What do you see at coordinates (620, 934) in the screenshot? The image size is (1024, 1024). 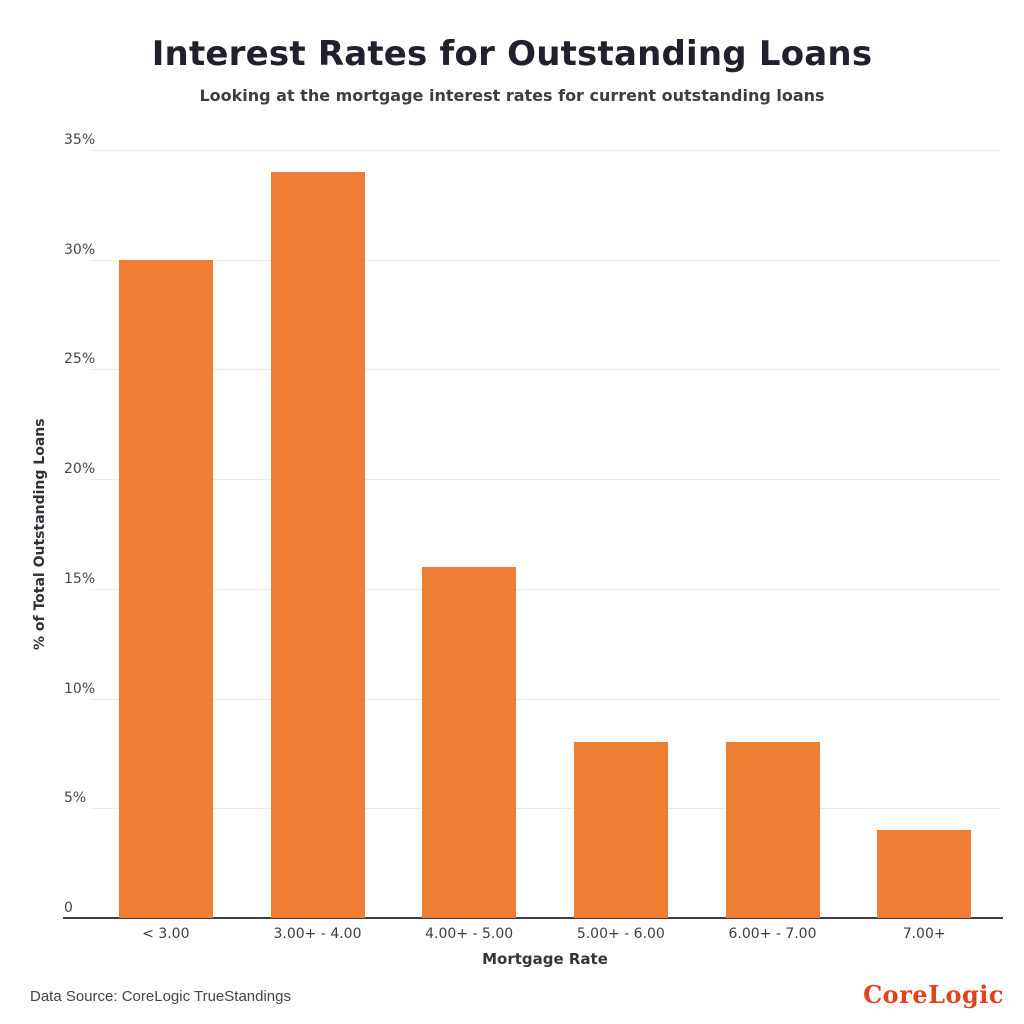 I see `x-tick-label-5.00+ - 6.00: 5.00+ - 6.00` at bounding box center [620, 934].